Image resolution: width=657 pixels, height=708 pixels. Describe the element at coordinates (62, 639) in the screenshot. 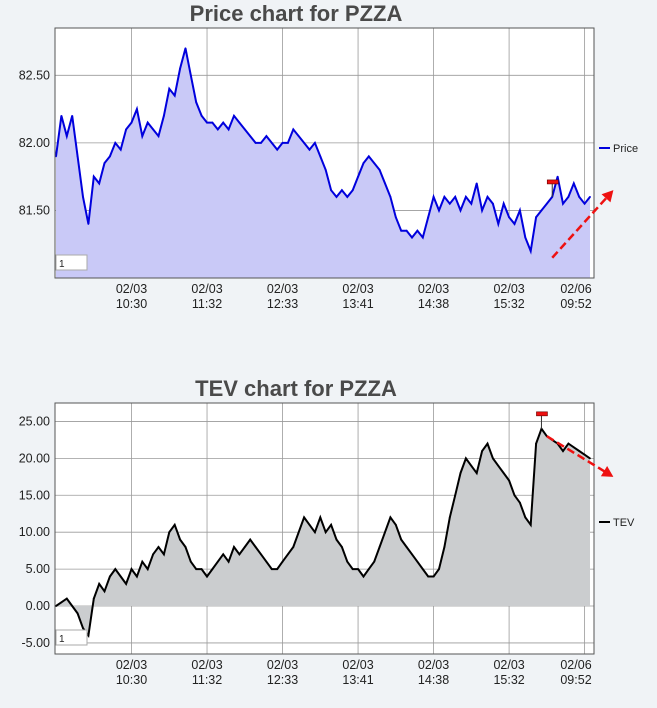

I see `tev-range-input-value: 1` at that location.